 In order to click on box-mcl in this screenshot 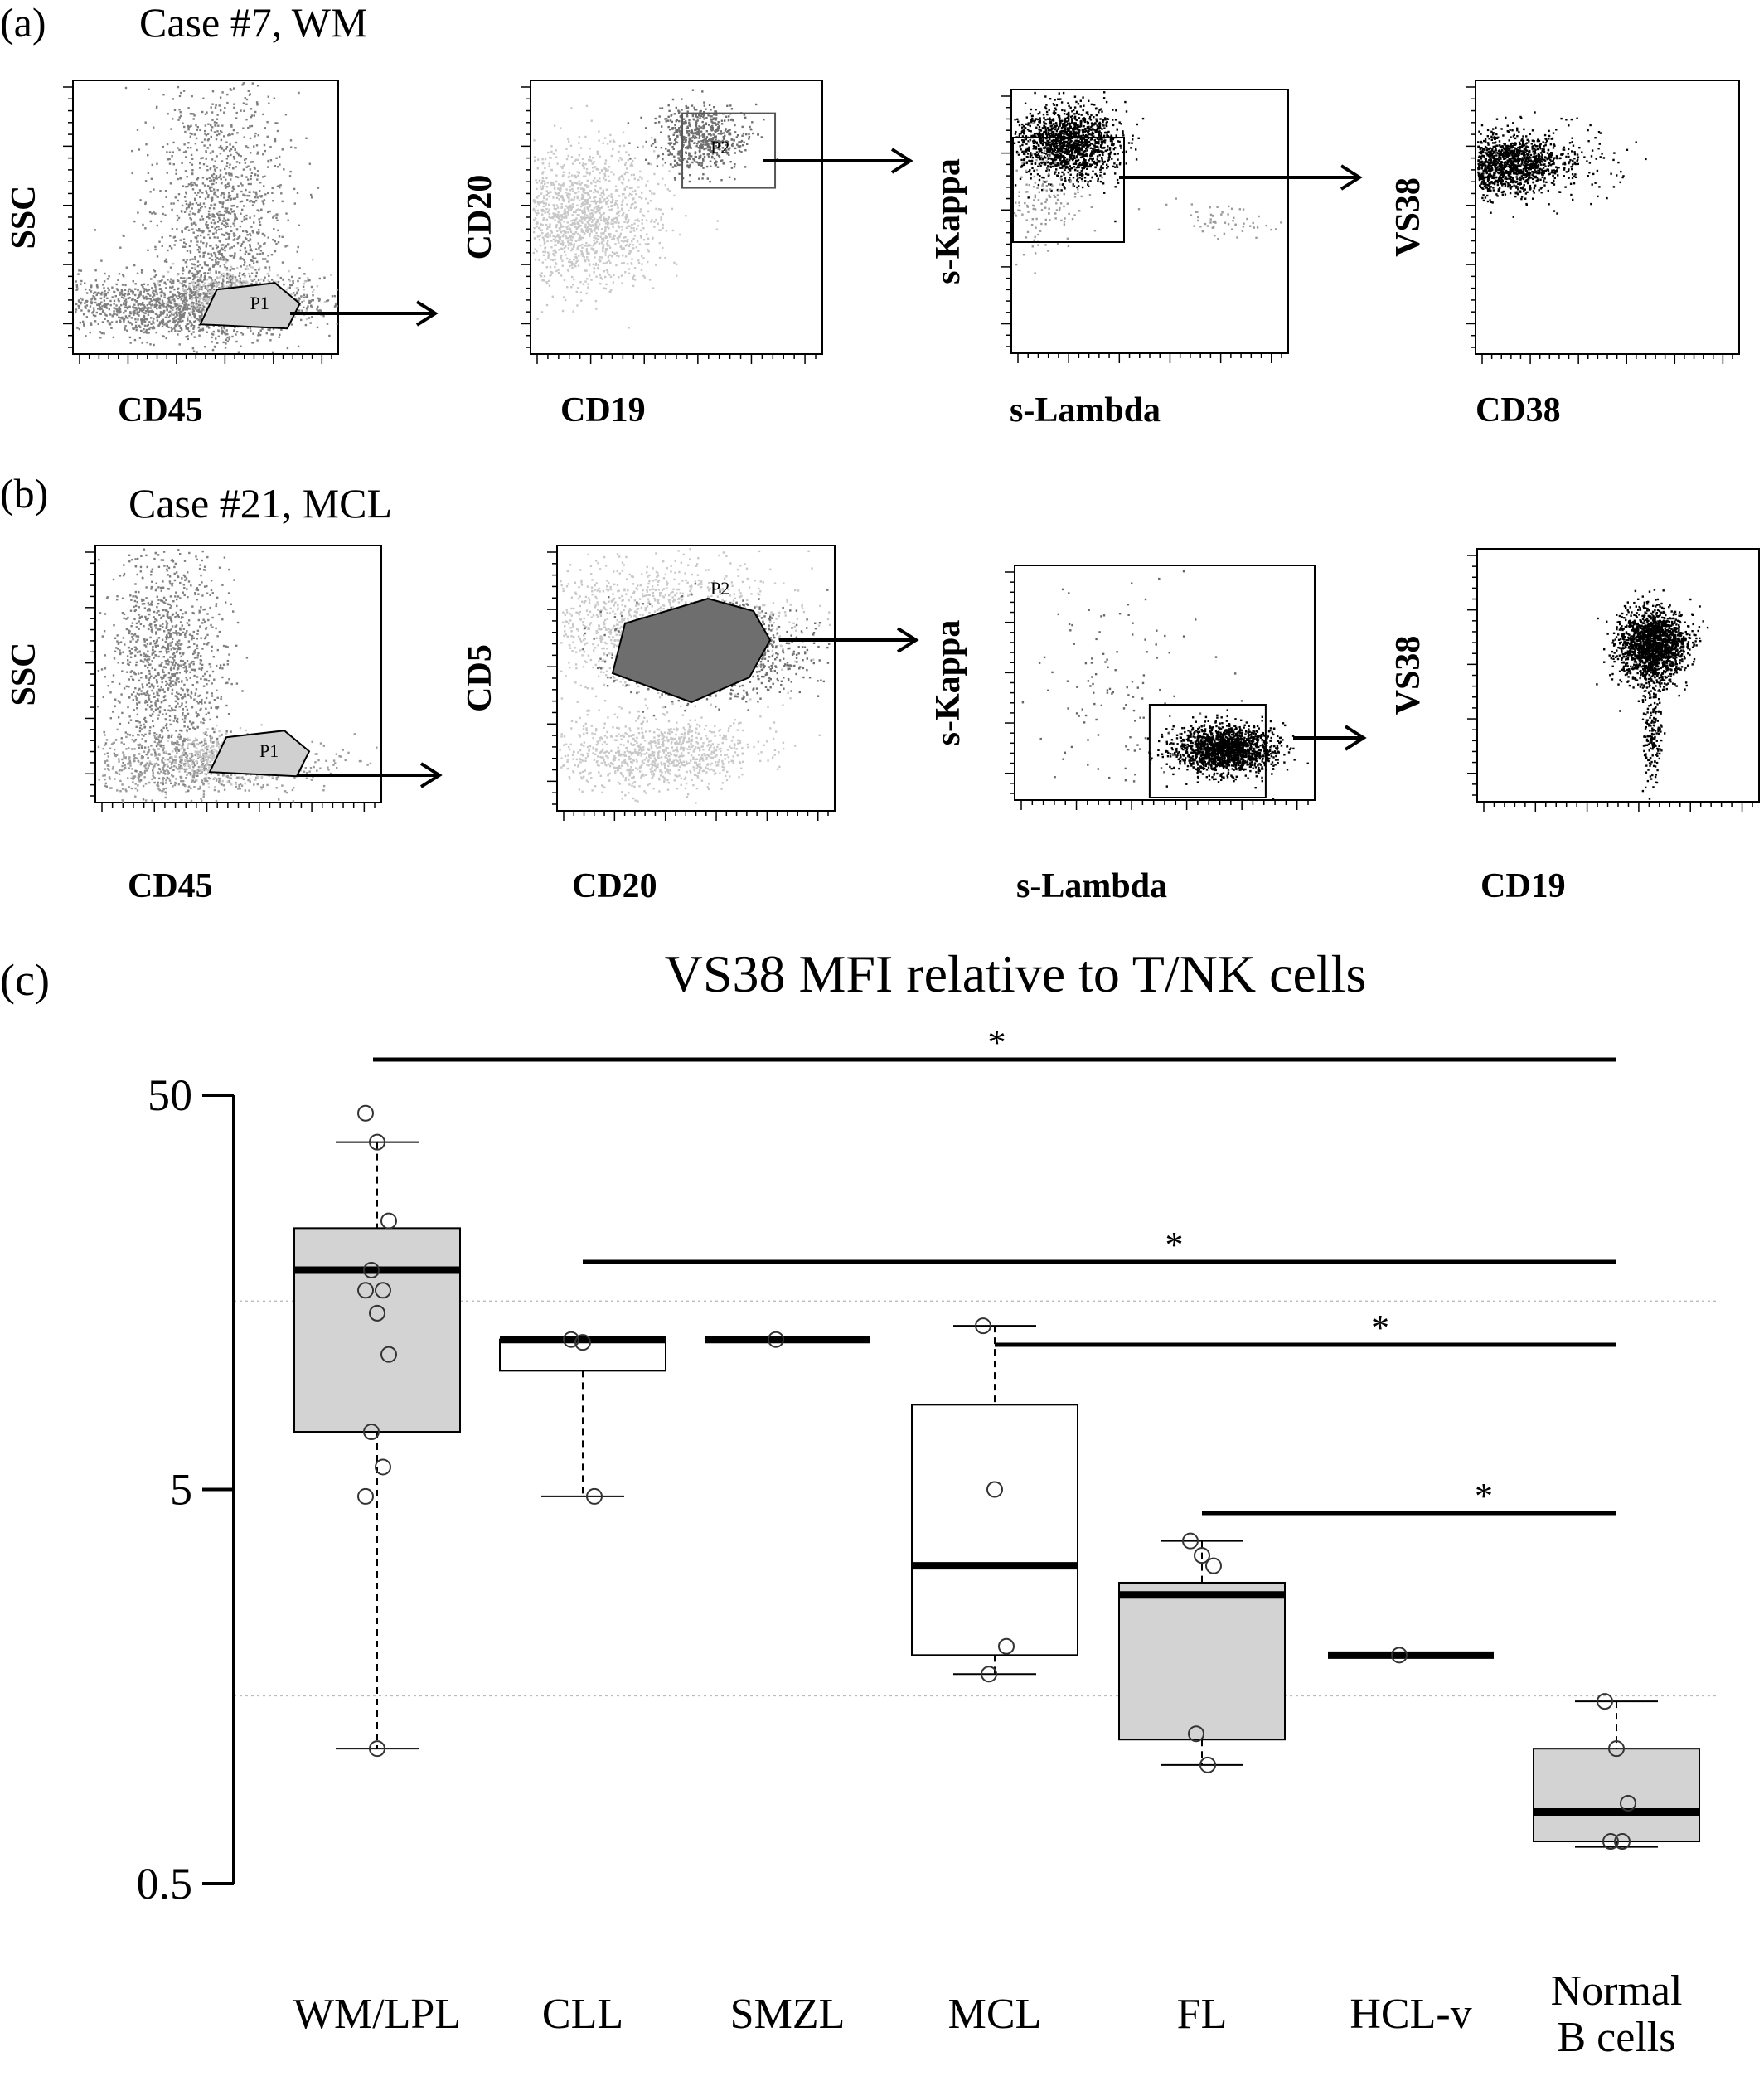, I will do `click(994, 1500)`.